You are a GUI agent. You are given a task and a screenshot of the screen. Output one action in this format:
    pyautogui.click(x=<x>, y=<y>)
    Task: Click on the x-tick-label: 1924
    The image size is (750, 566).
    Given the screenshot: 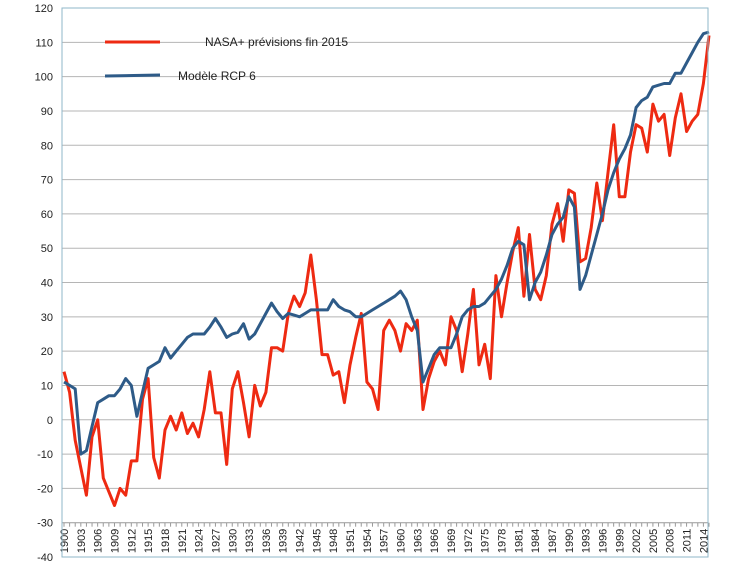 What is the action you would take?
    pyautogui.click(x=200, y=541)
    